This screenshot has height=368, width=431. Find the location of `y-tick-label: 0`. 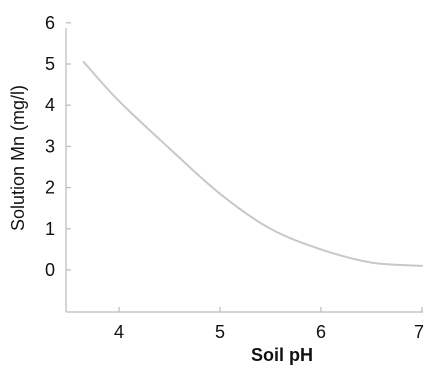

y-tick-label: 0 is located at coordinates (50, 270).